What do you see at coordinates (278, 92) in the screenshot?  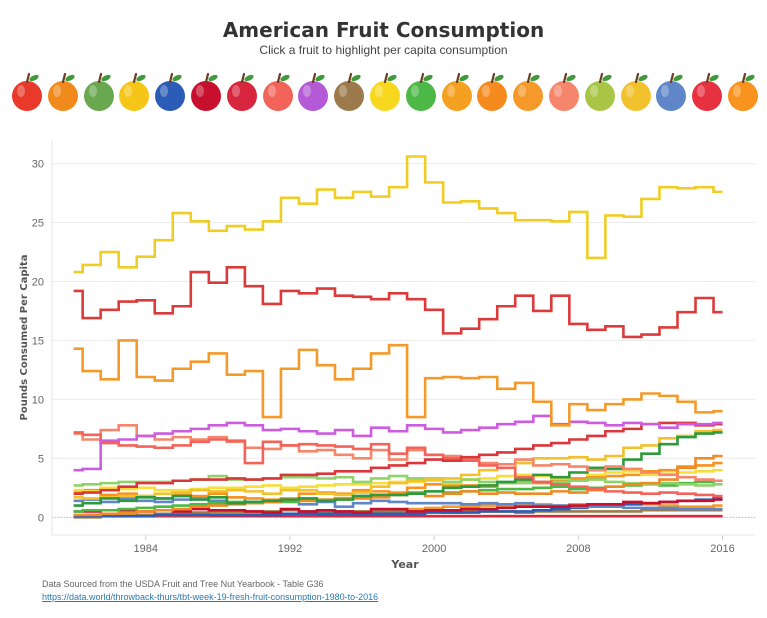 I see `grapefruit-icon` at bounding box center [278, 92].